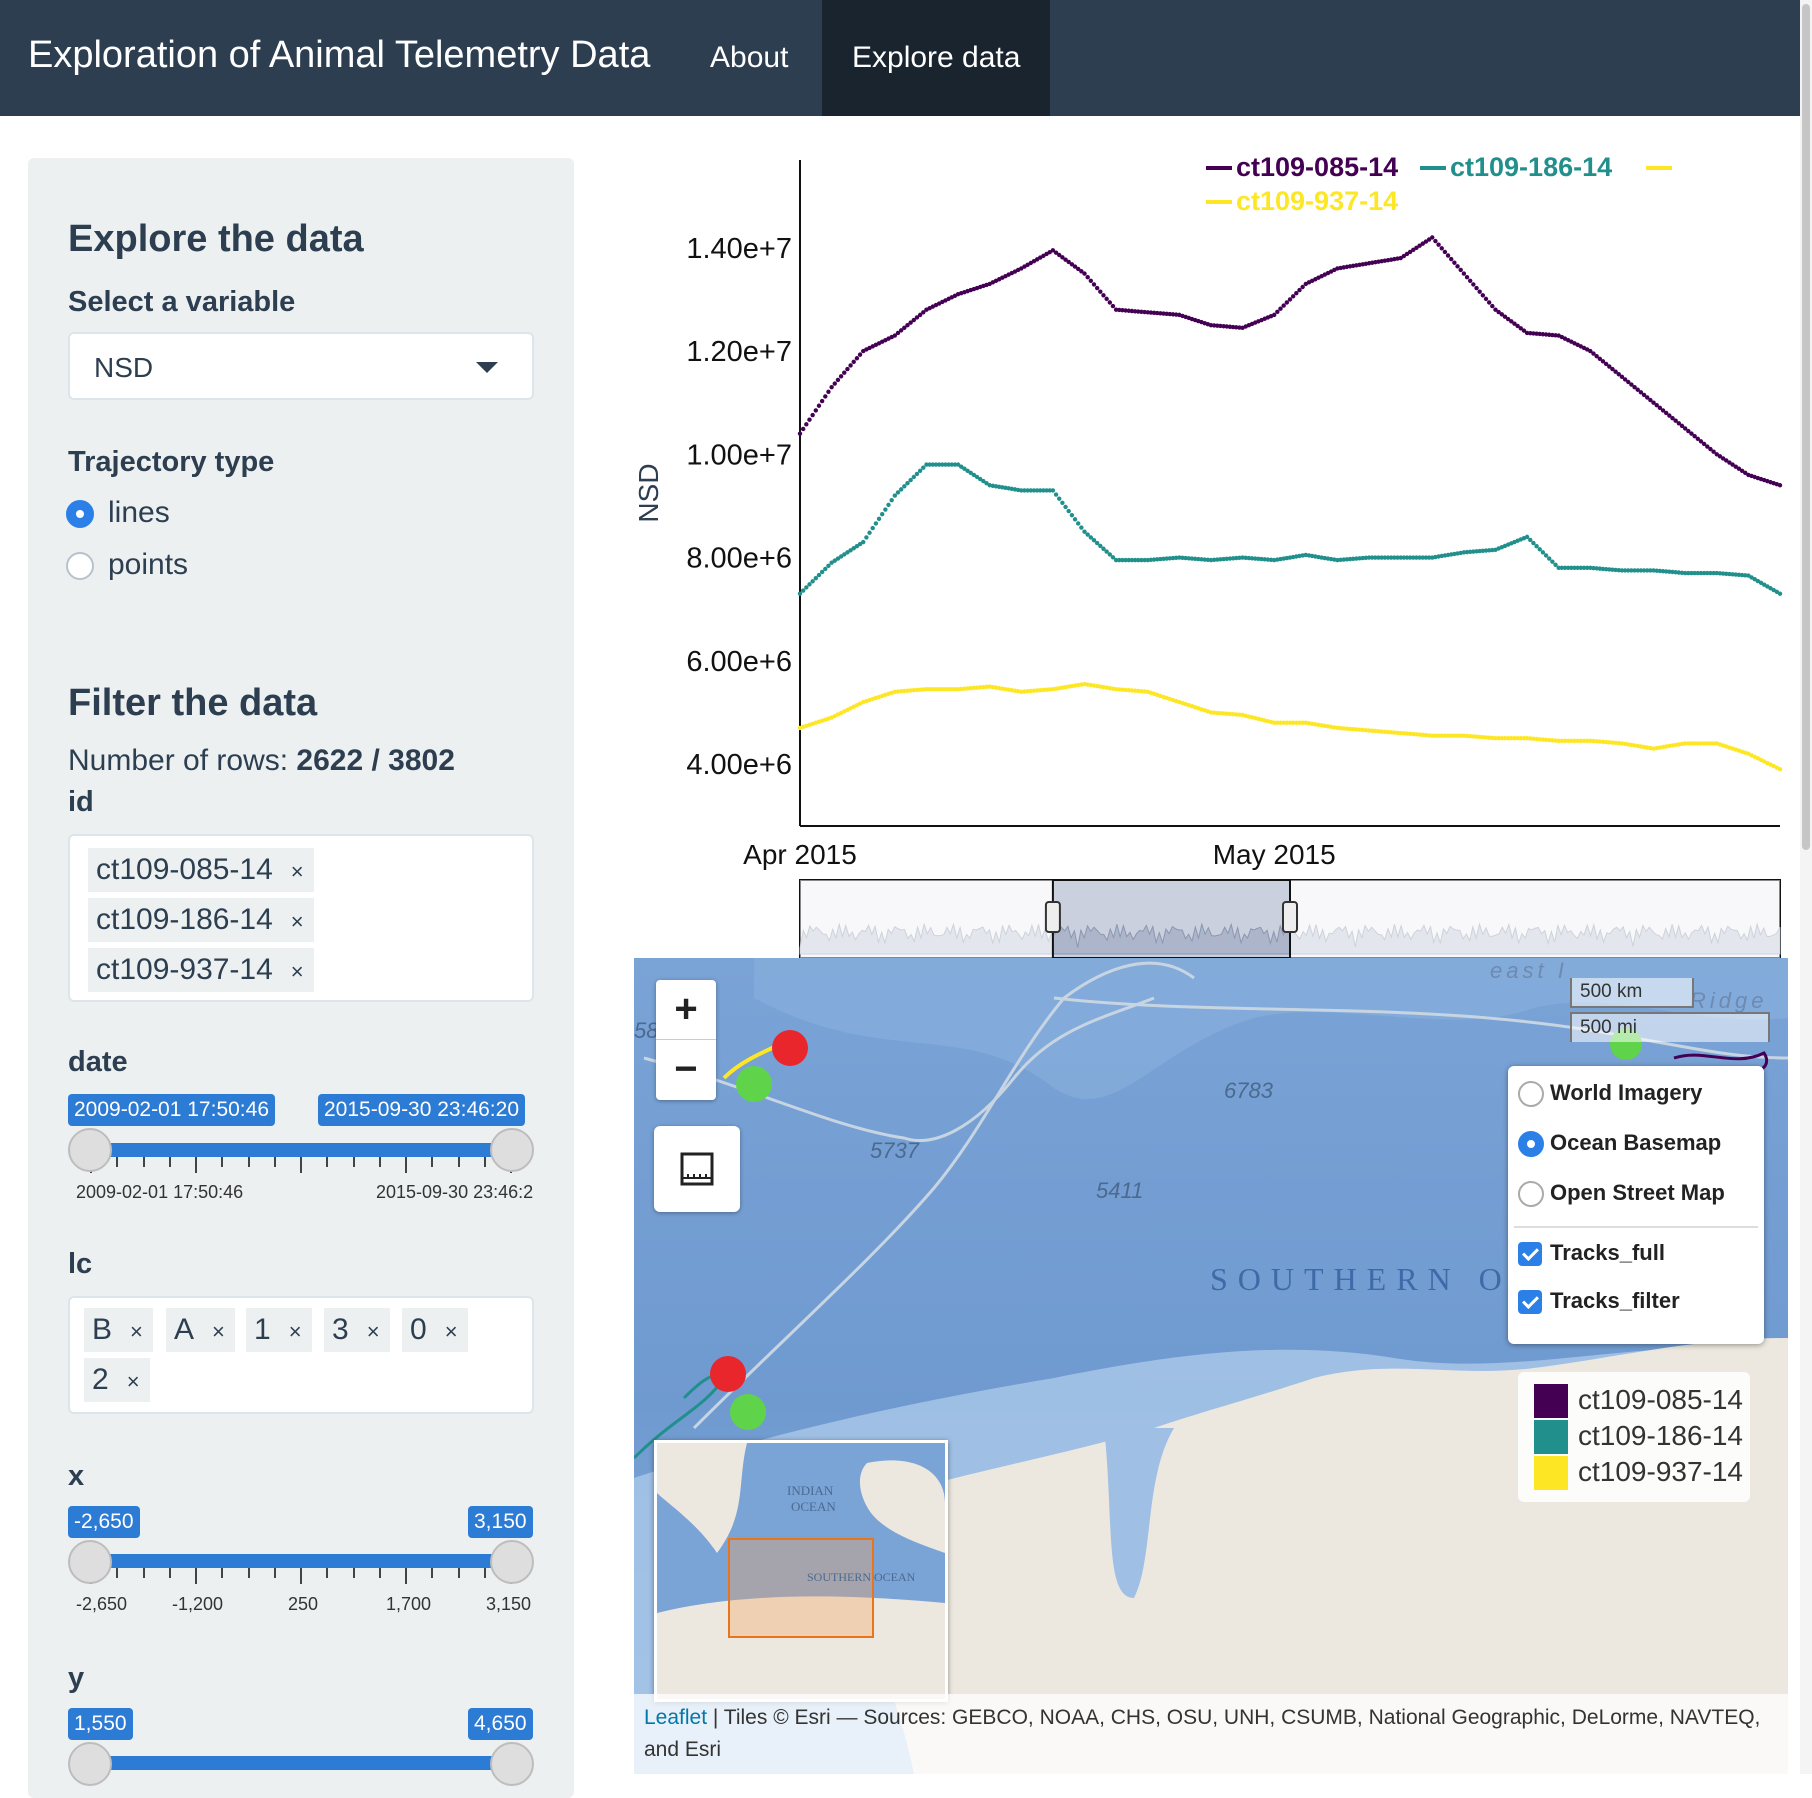 The width and height of the screenshot is (1812, 1798). What do you see at coordinates (1599, 1301) in the screenshot?
I see `overlay-tracks-filter: Tracks_filter` at bounding box center [1599, 1301].